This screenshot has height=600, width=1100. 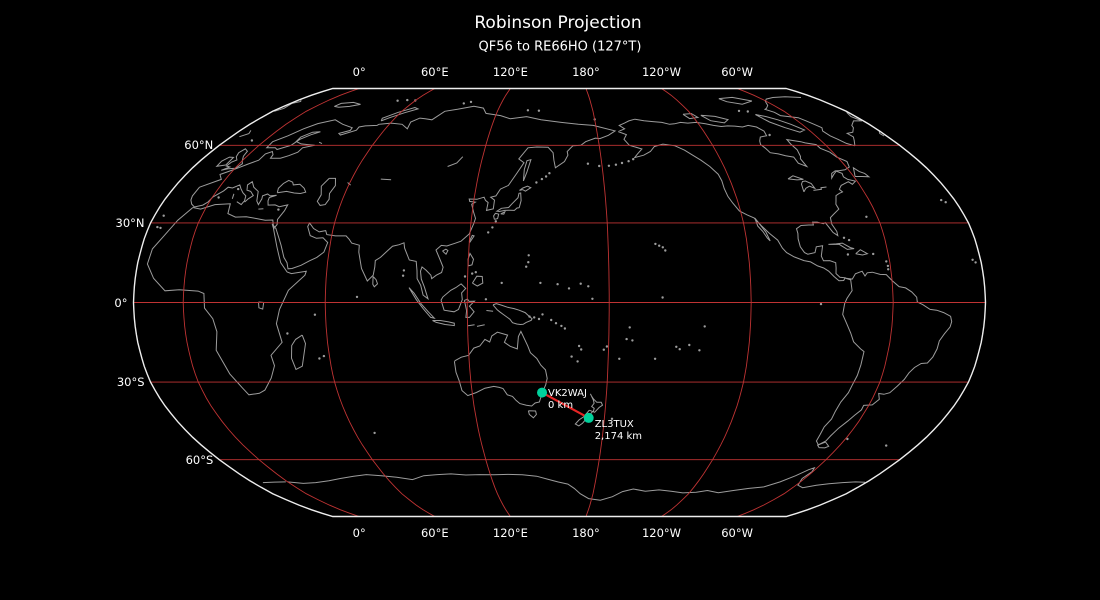 What do you see at coordinates (586, 72) in the screenshot?
I see `lon-tick-label-top: 180°` at bounding box center [586, 72].